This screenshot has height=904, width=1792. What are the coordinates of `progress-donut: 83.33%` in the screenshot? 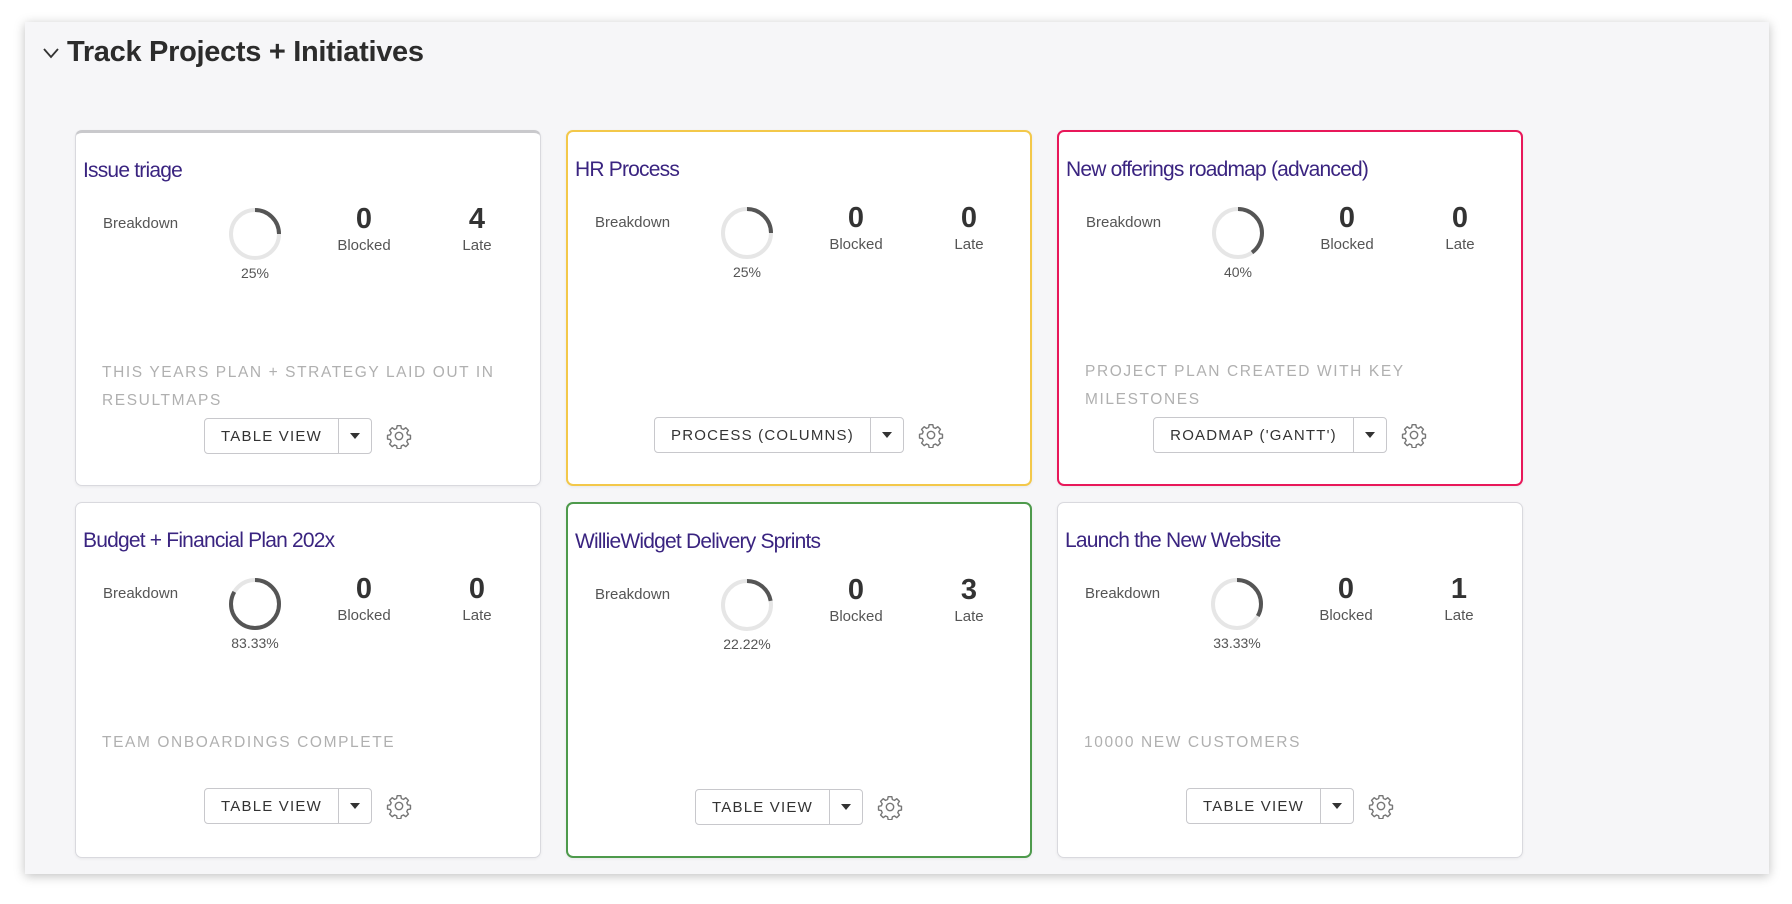 It's located at (255, 613).